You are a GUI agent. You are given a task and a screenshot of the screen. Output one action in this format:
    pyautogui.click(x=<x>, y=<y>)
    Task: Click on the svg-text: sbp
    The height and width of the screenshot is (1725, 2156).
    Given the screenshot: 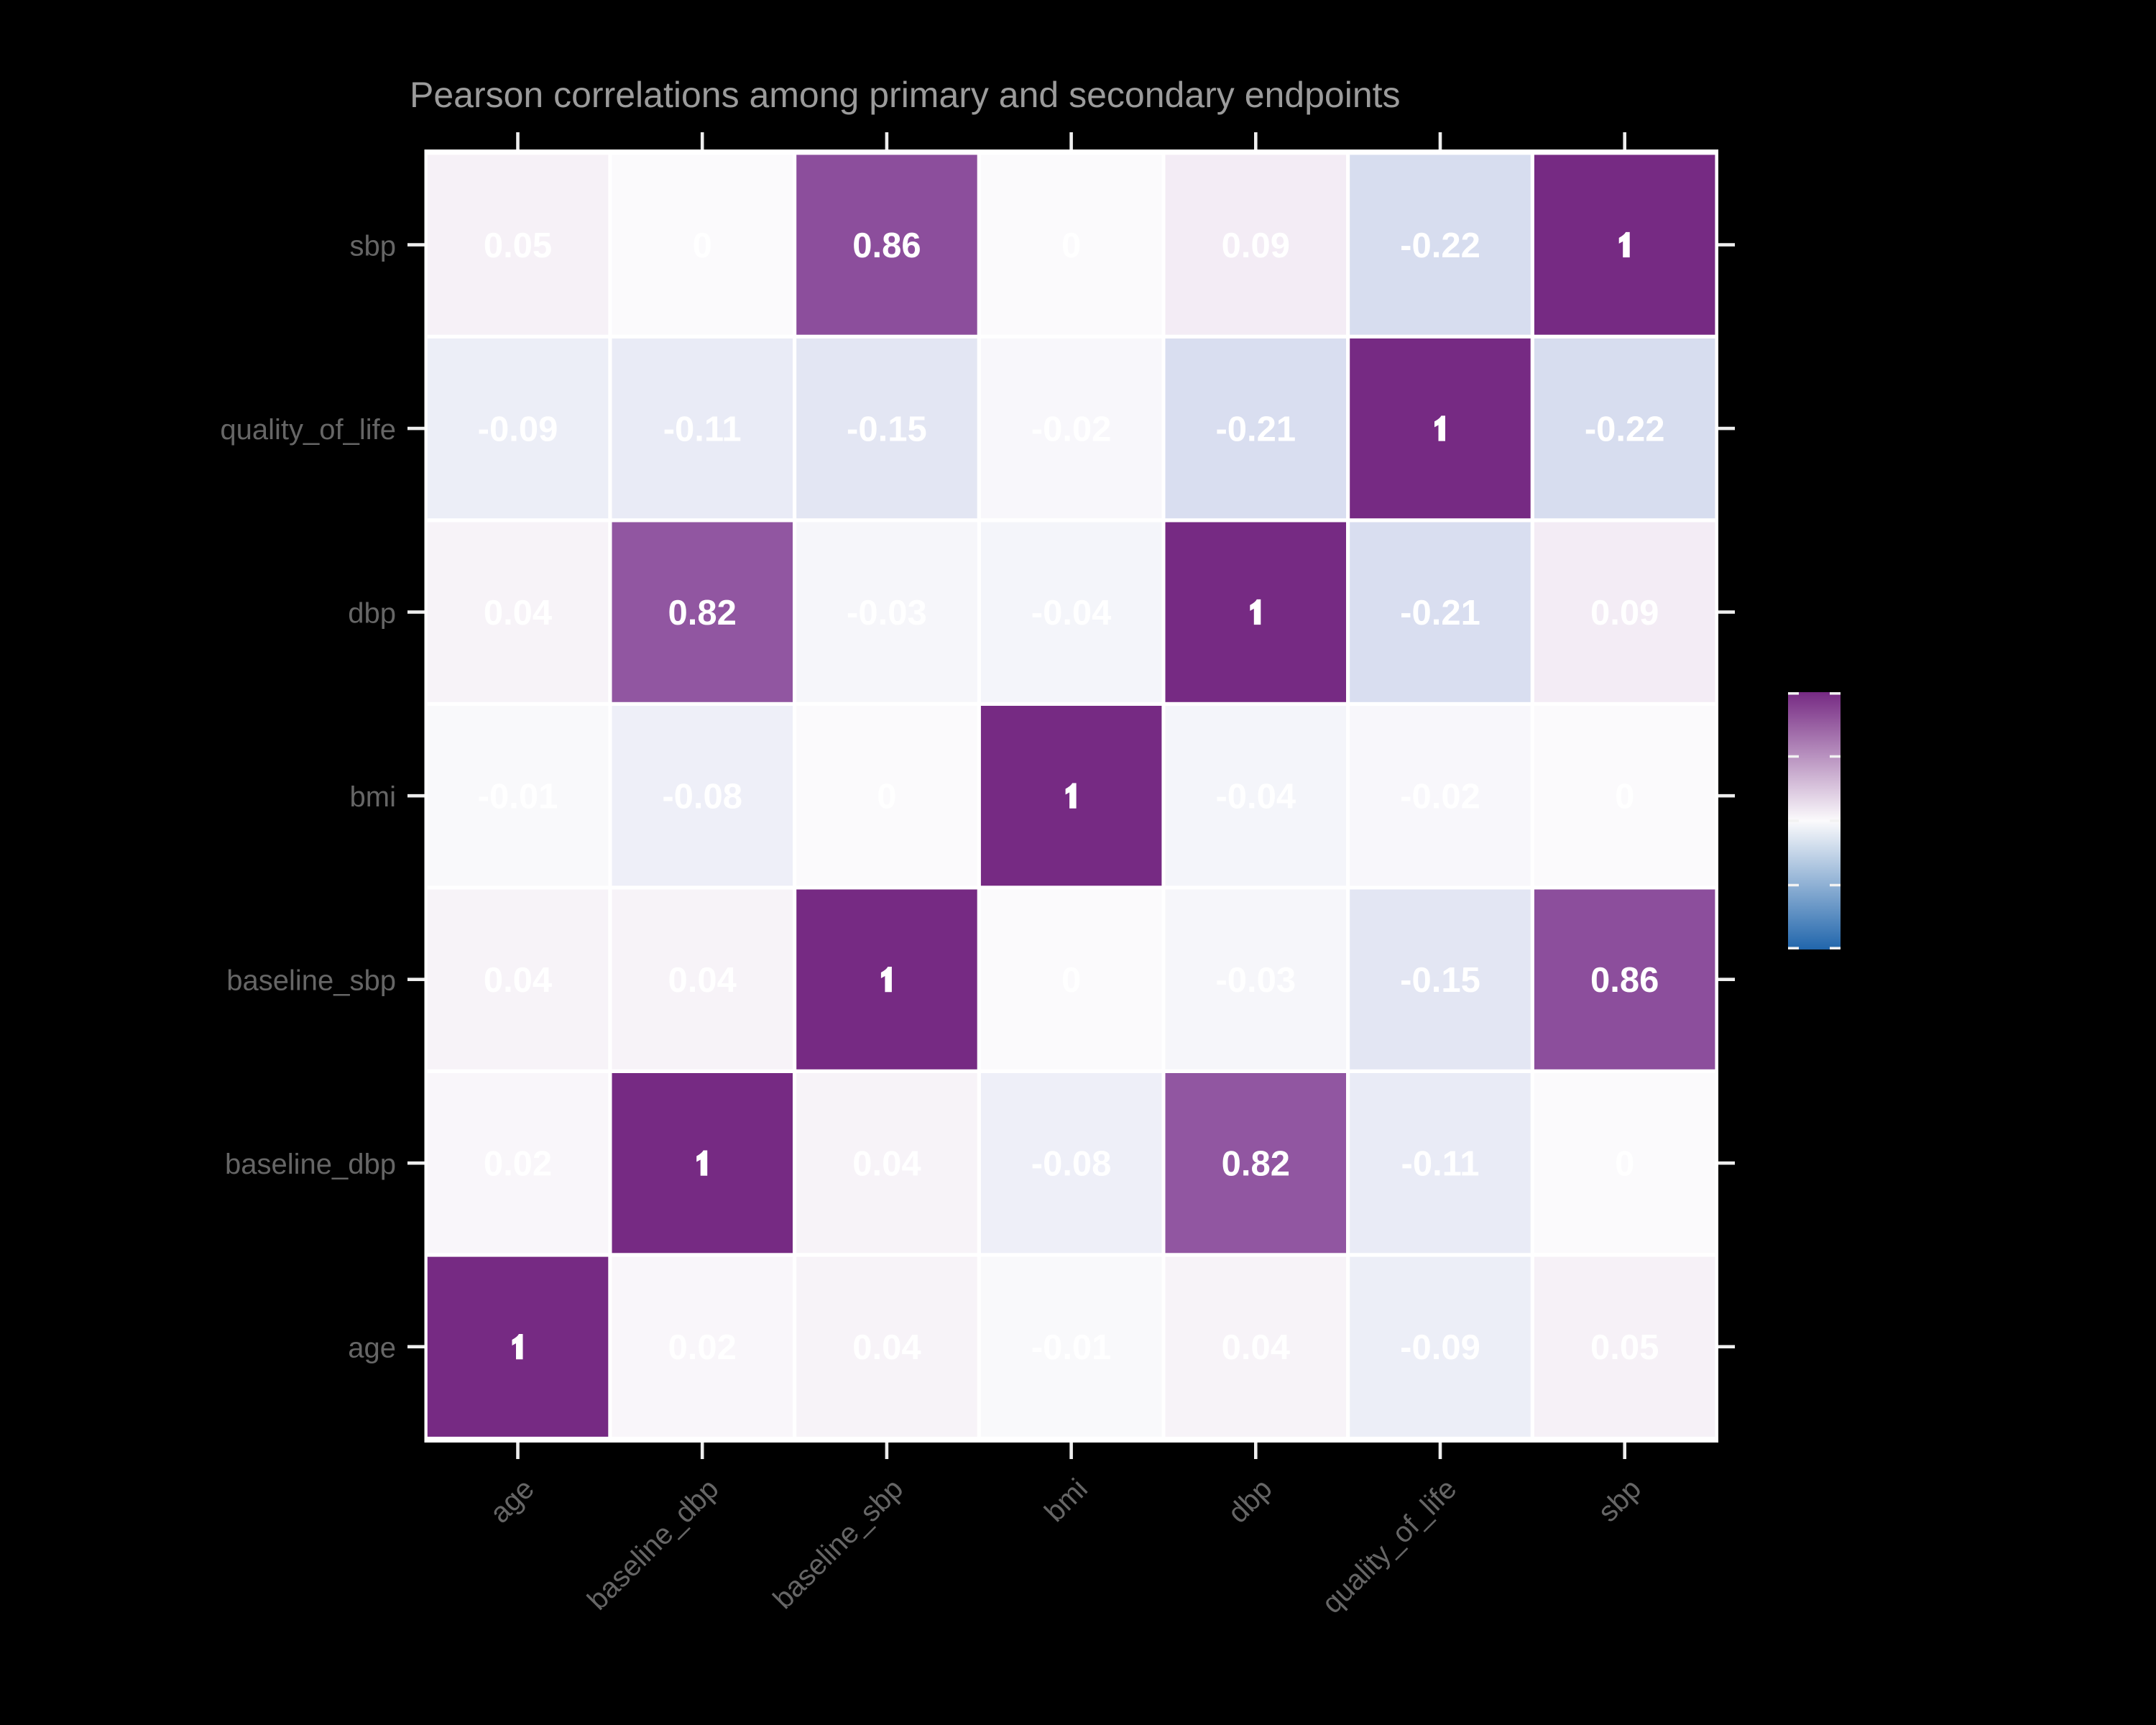 What is the action you would take?
    pyautogui.click(x=374, y=246)
    